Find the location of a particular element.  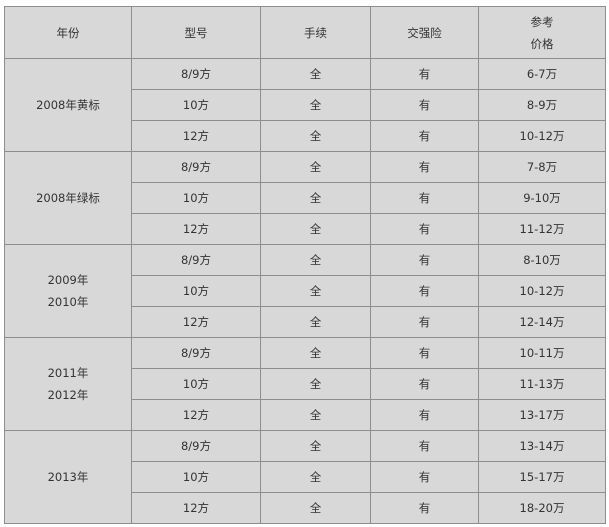

header-price-line1: 参考 is located at coordinates (542, 21).